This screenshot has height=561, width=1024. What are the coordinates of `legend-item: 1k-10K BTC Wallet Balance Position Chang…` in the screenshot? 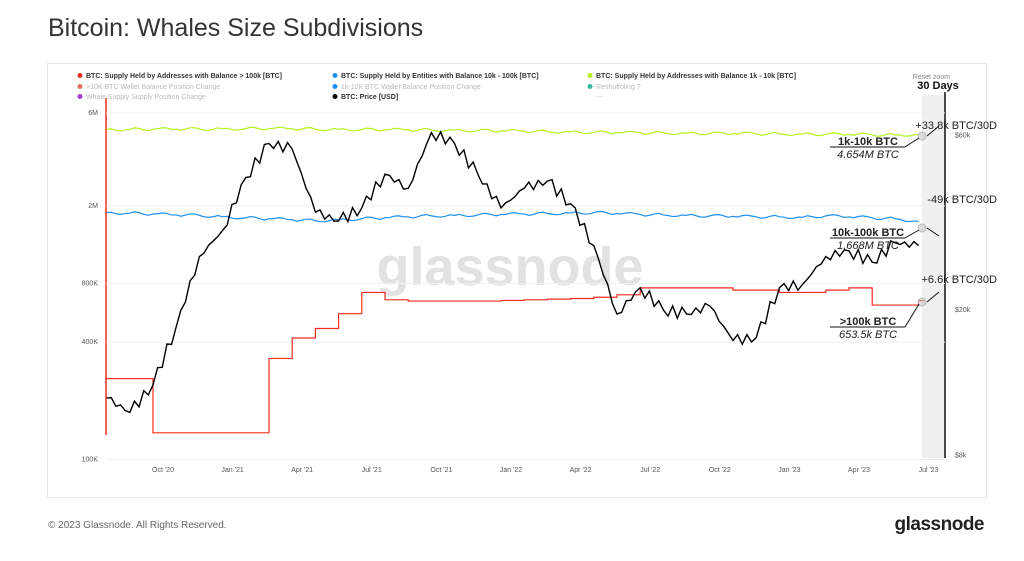 It's located at (411, 87).